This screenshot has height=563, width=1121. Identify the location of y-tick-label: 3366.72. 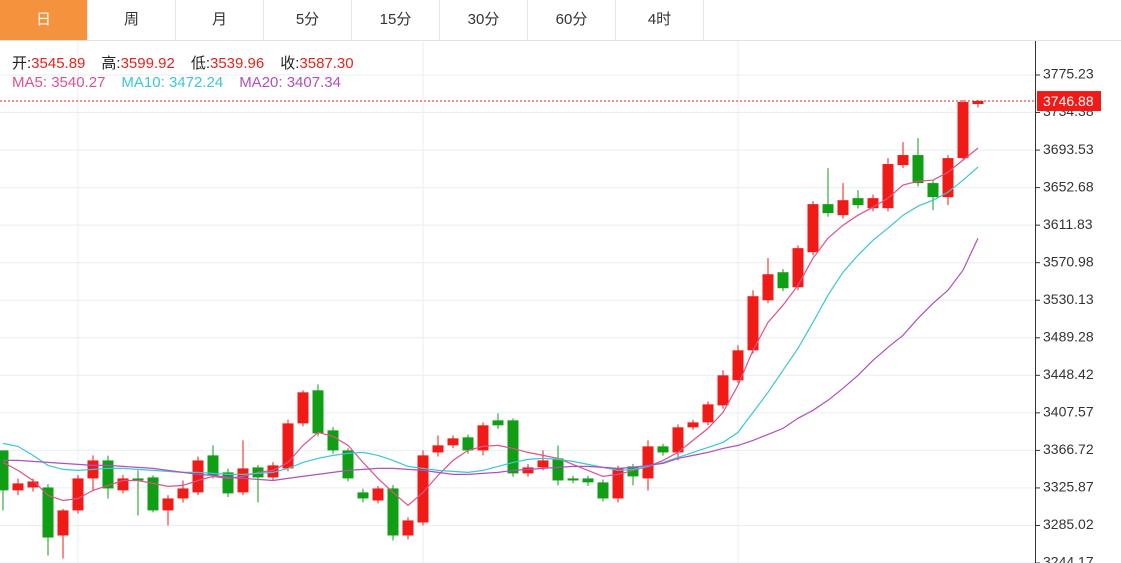
(1068, 449).